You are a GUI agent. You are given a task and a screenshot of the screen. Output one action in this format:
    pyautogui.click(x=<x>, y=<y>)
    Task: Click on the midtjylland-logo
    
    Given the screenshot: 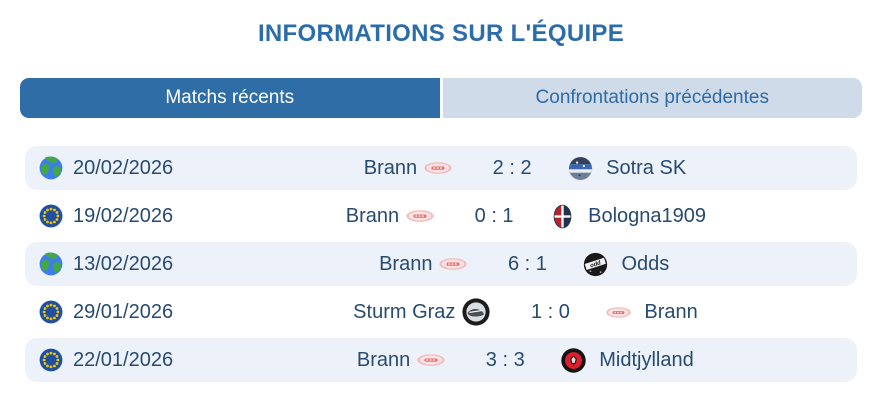 What is the action you would take?
    pyautogui.click(x=573, y=360)
    